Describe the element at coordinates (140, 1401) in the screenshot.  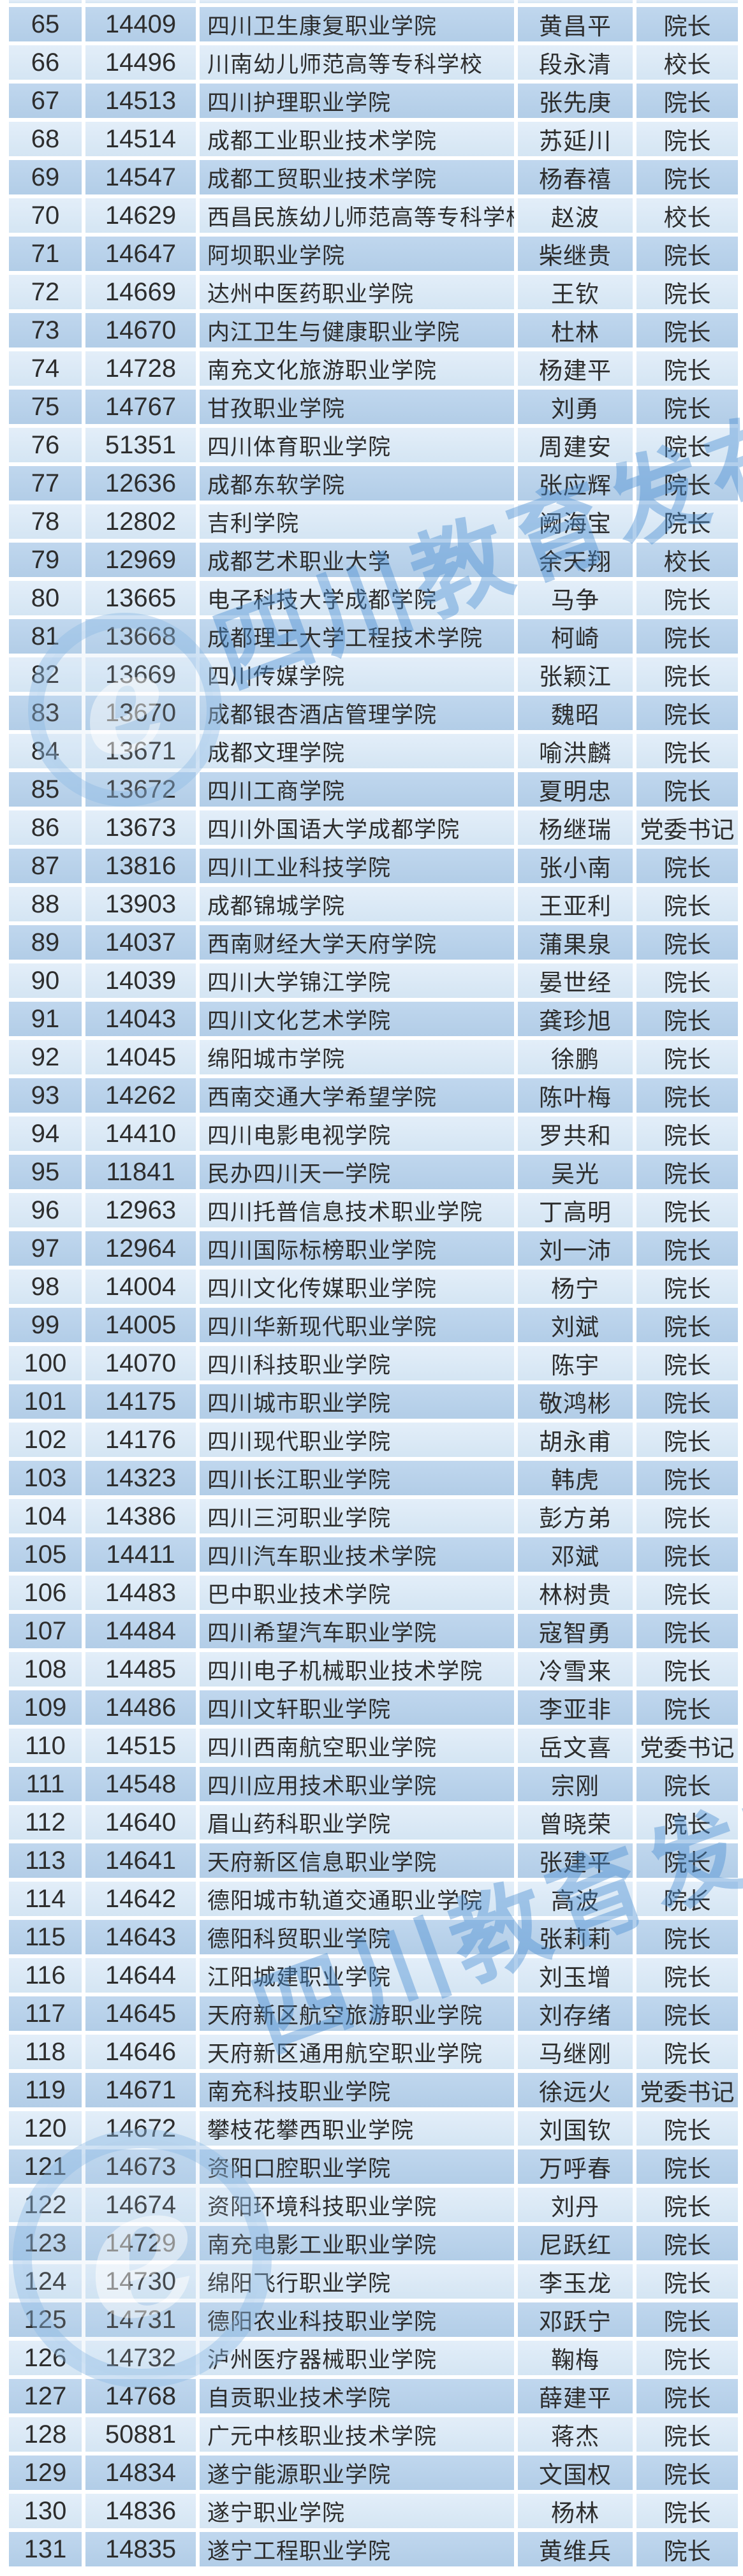
I see `school-code-cell: 14175` at that location.